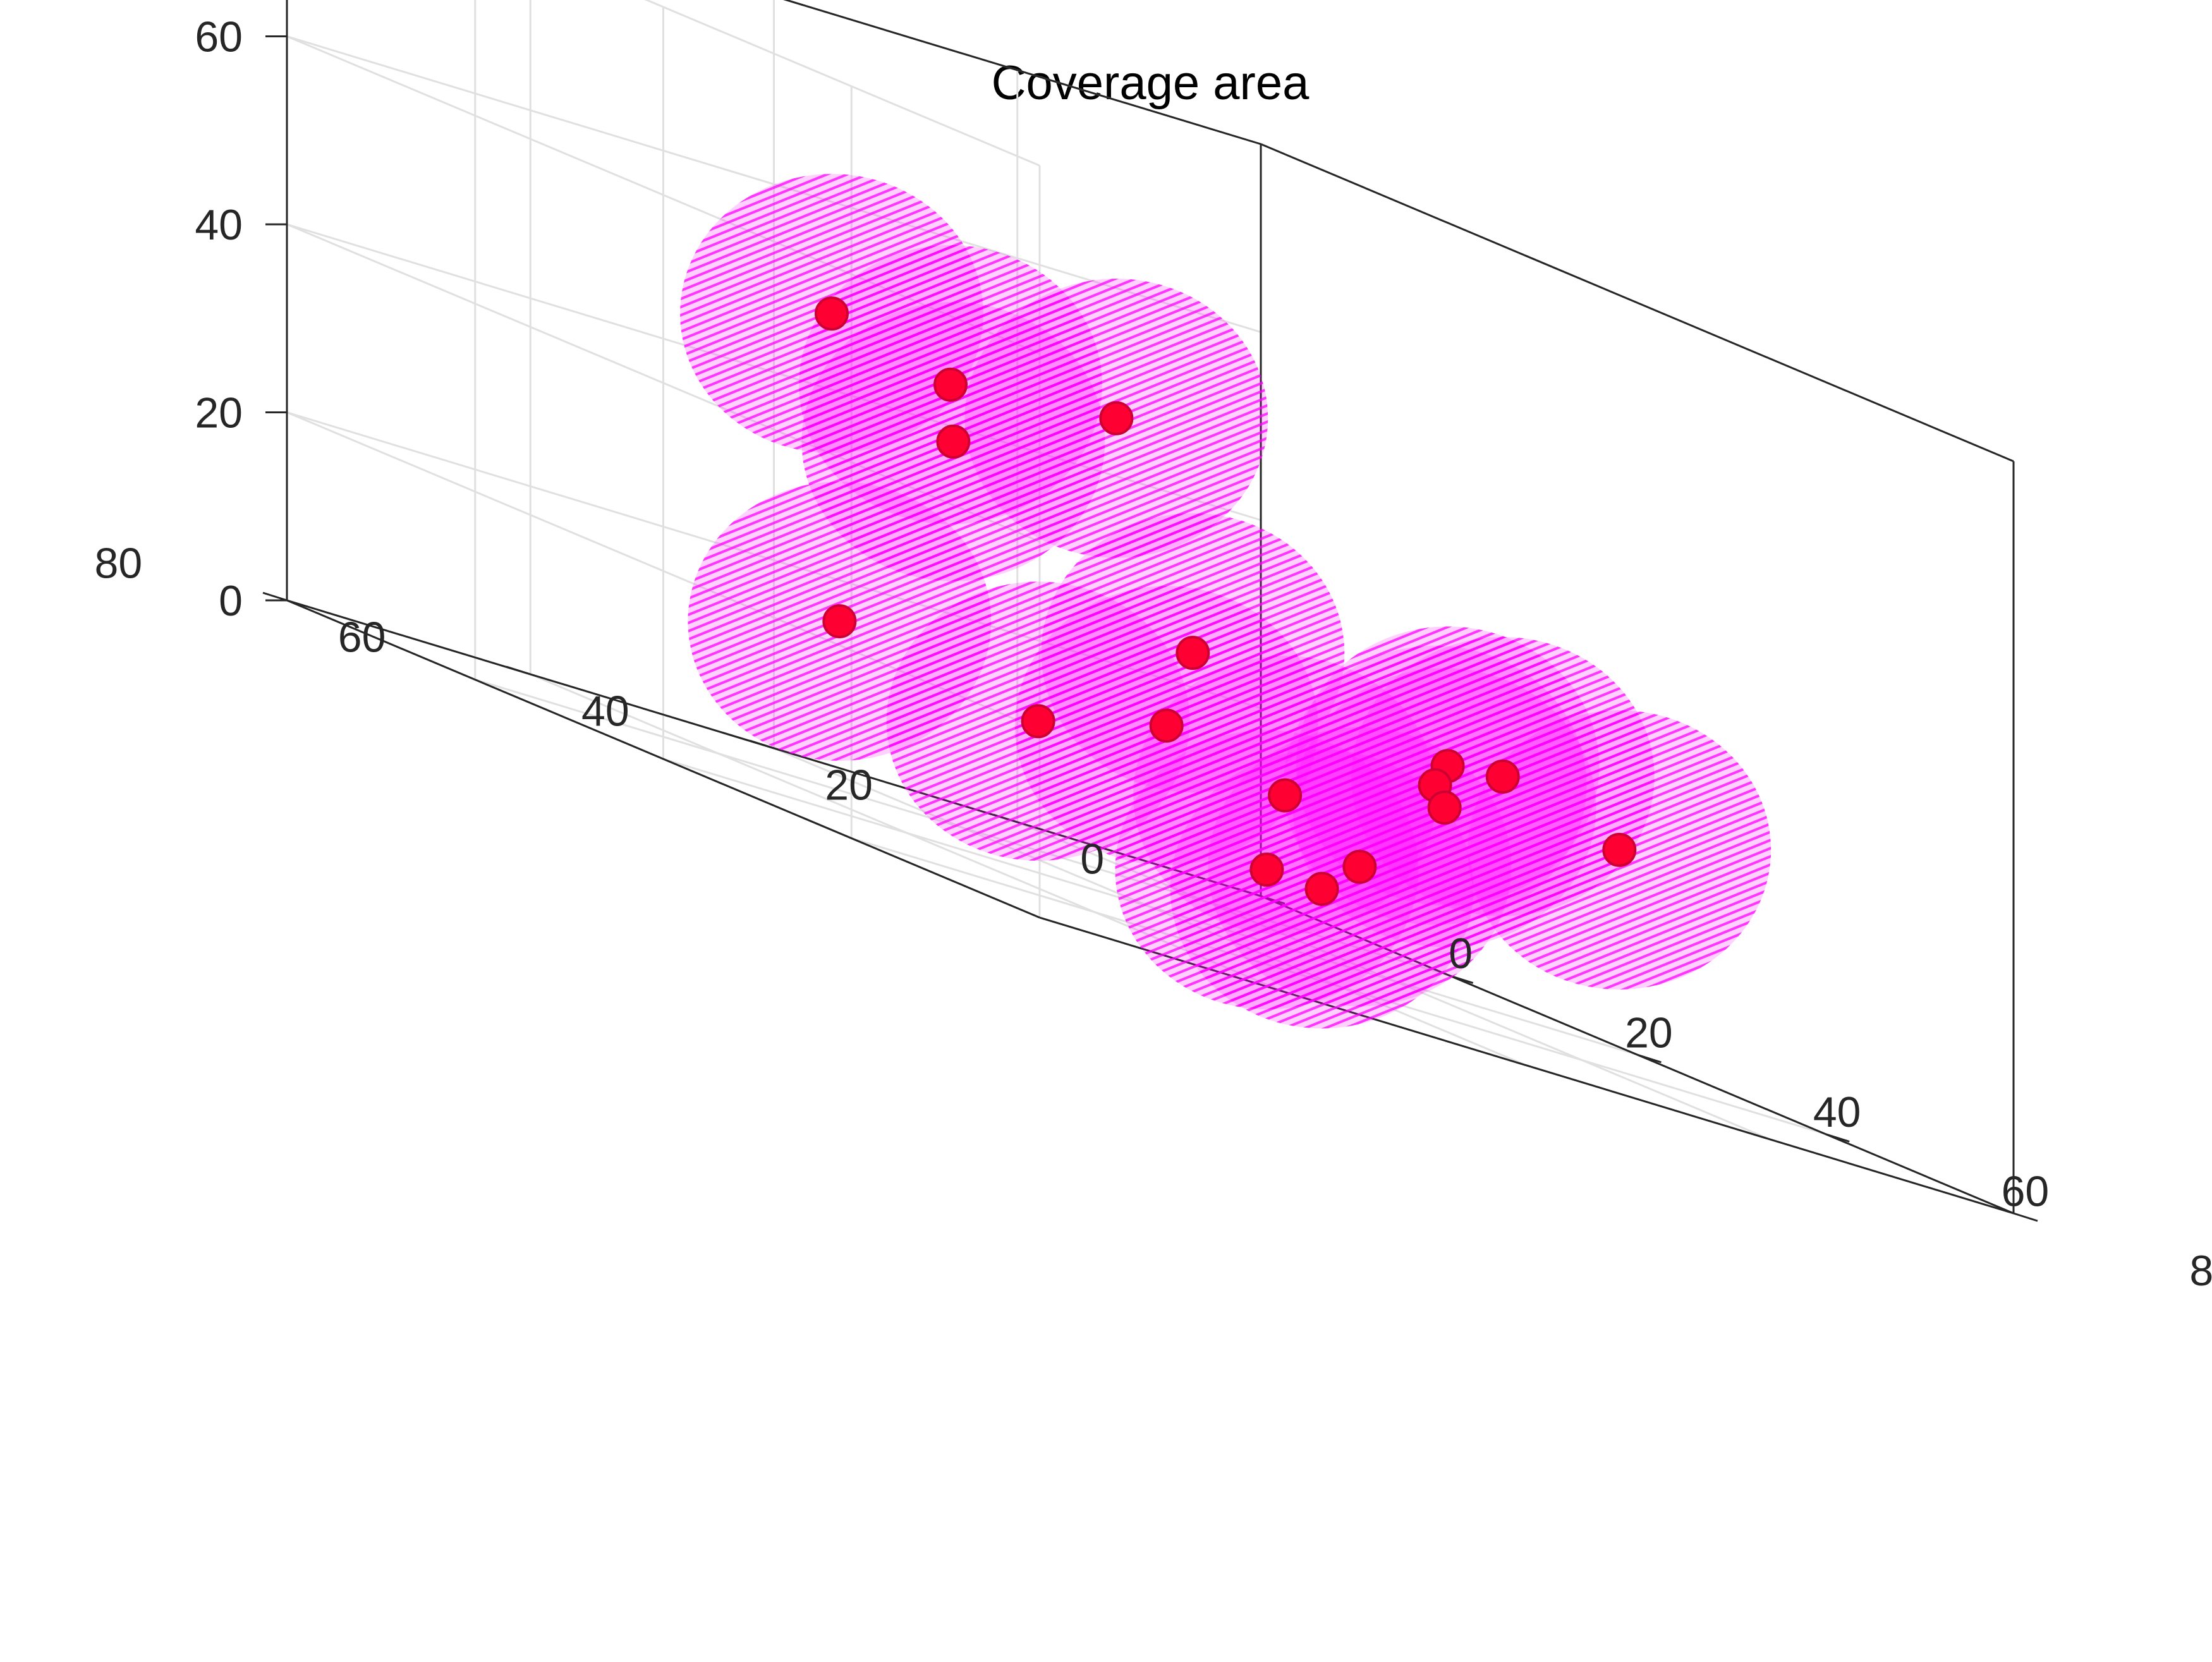 This screenshot has width=2212, height=1662. Describe the element at coordinates (849, 785) in the screenshot. I see `y-tick-label: 20` at that location.